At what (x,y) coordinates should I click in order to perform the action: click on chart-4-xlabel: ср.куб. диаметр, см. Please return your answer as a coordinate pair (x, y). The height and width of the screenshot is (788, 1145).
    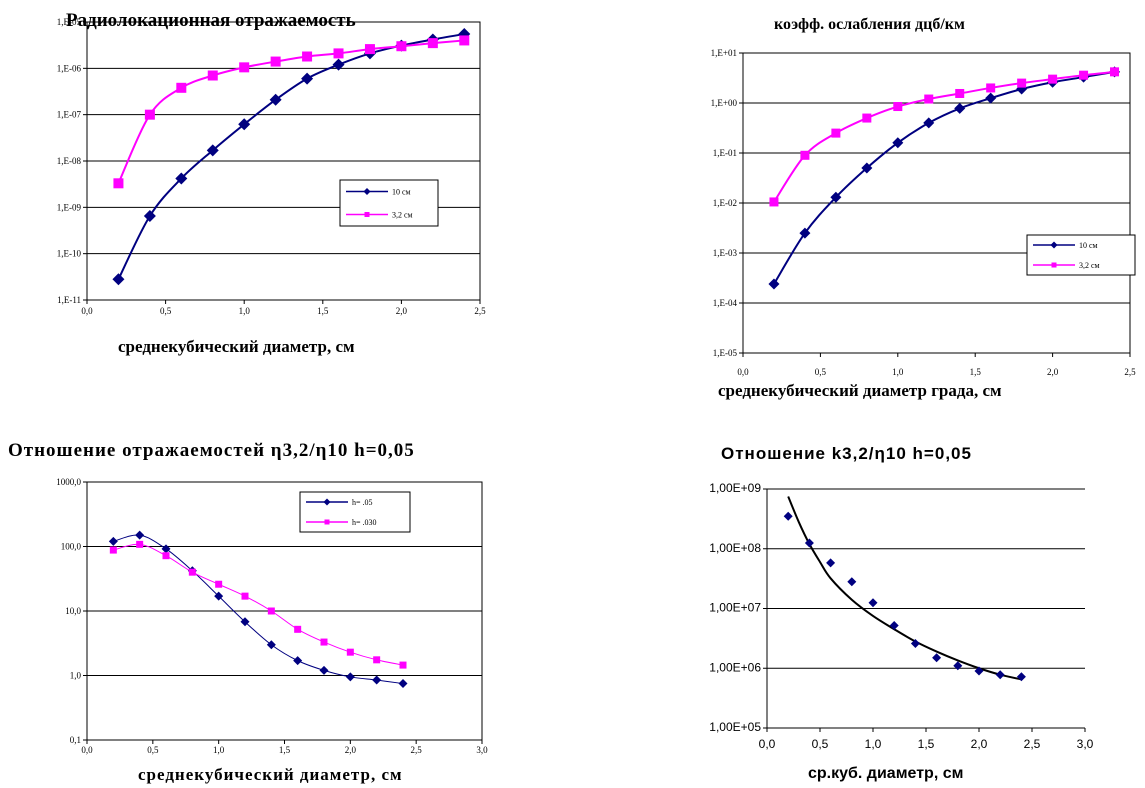
    Looking at the image, I should click on (886, 773).